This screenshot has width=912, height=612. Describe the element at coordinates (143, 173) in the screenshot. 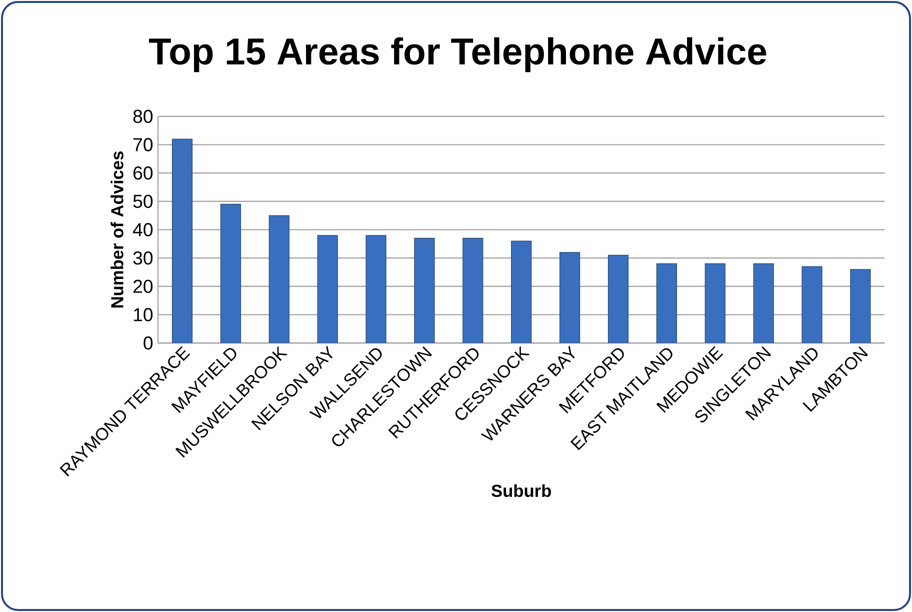

I see `y-tick-label: 60` at that location.